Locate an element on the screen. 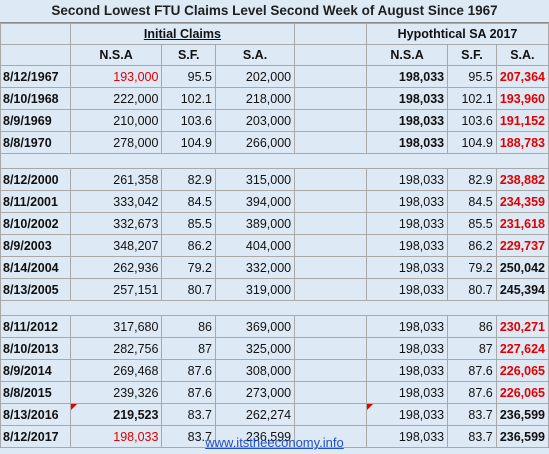  sf-cell: 104.9 is located at coordinates (188, 142).